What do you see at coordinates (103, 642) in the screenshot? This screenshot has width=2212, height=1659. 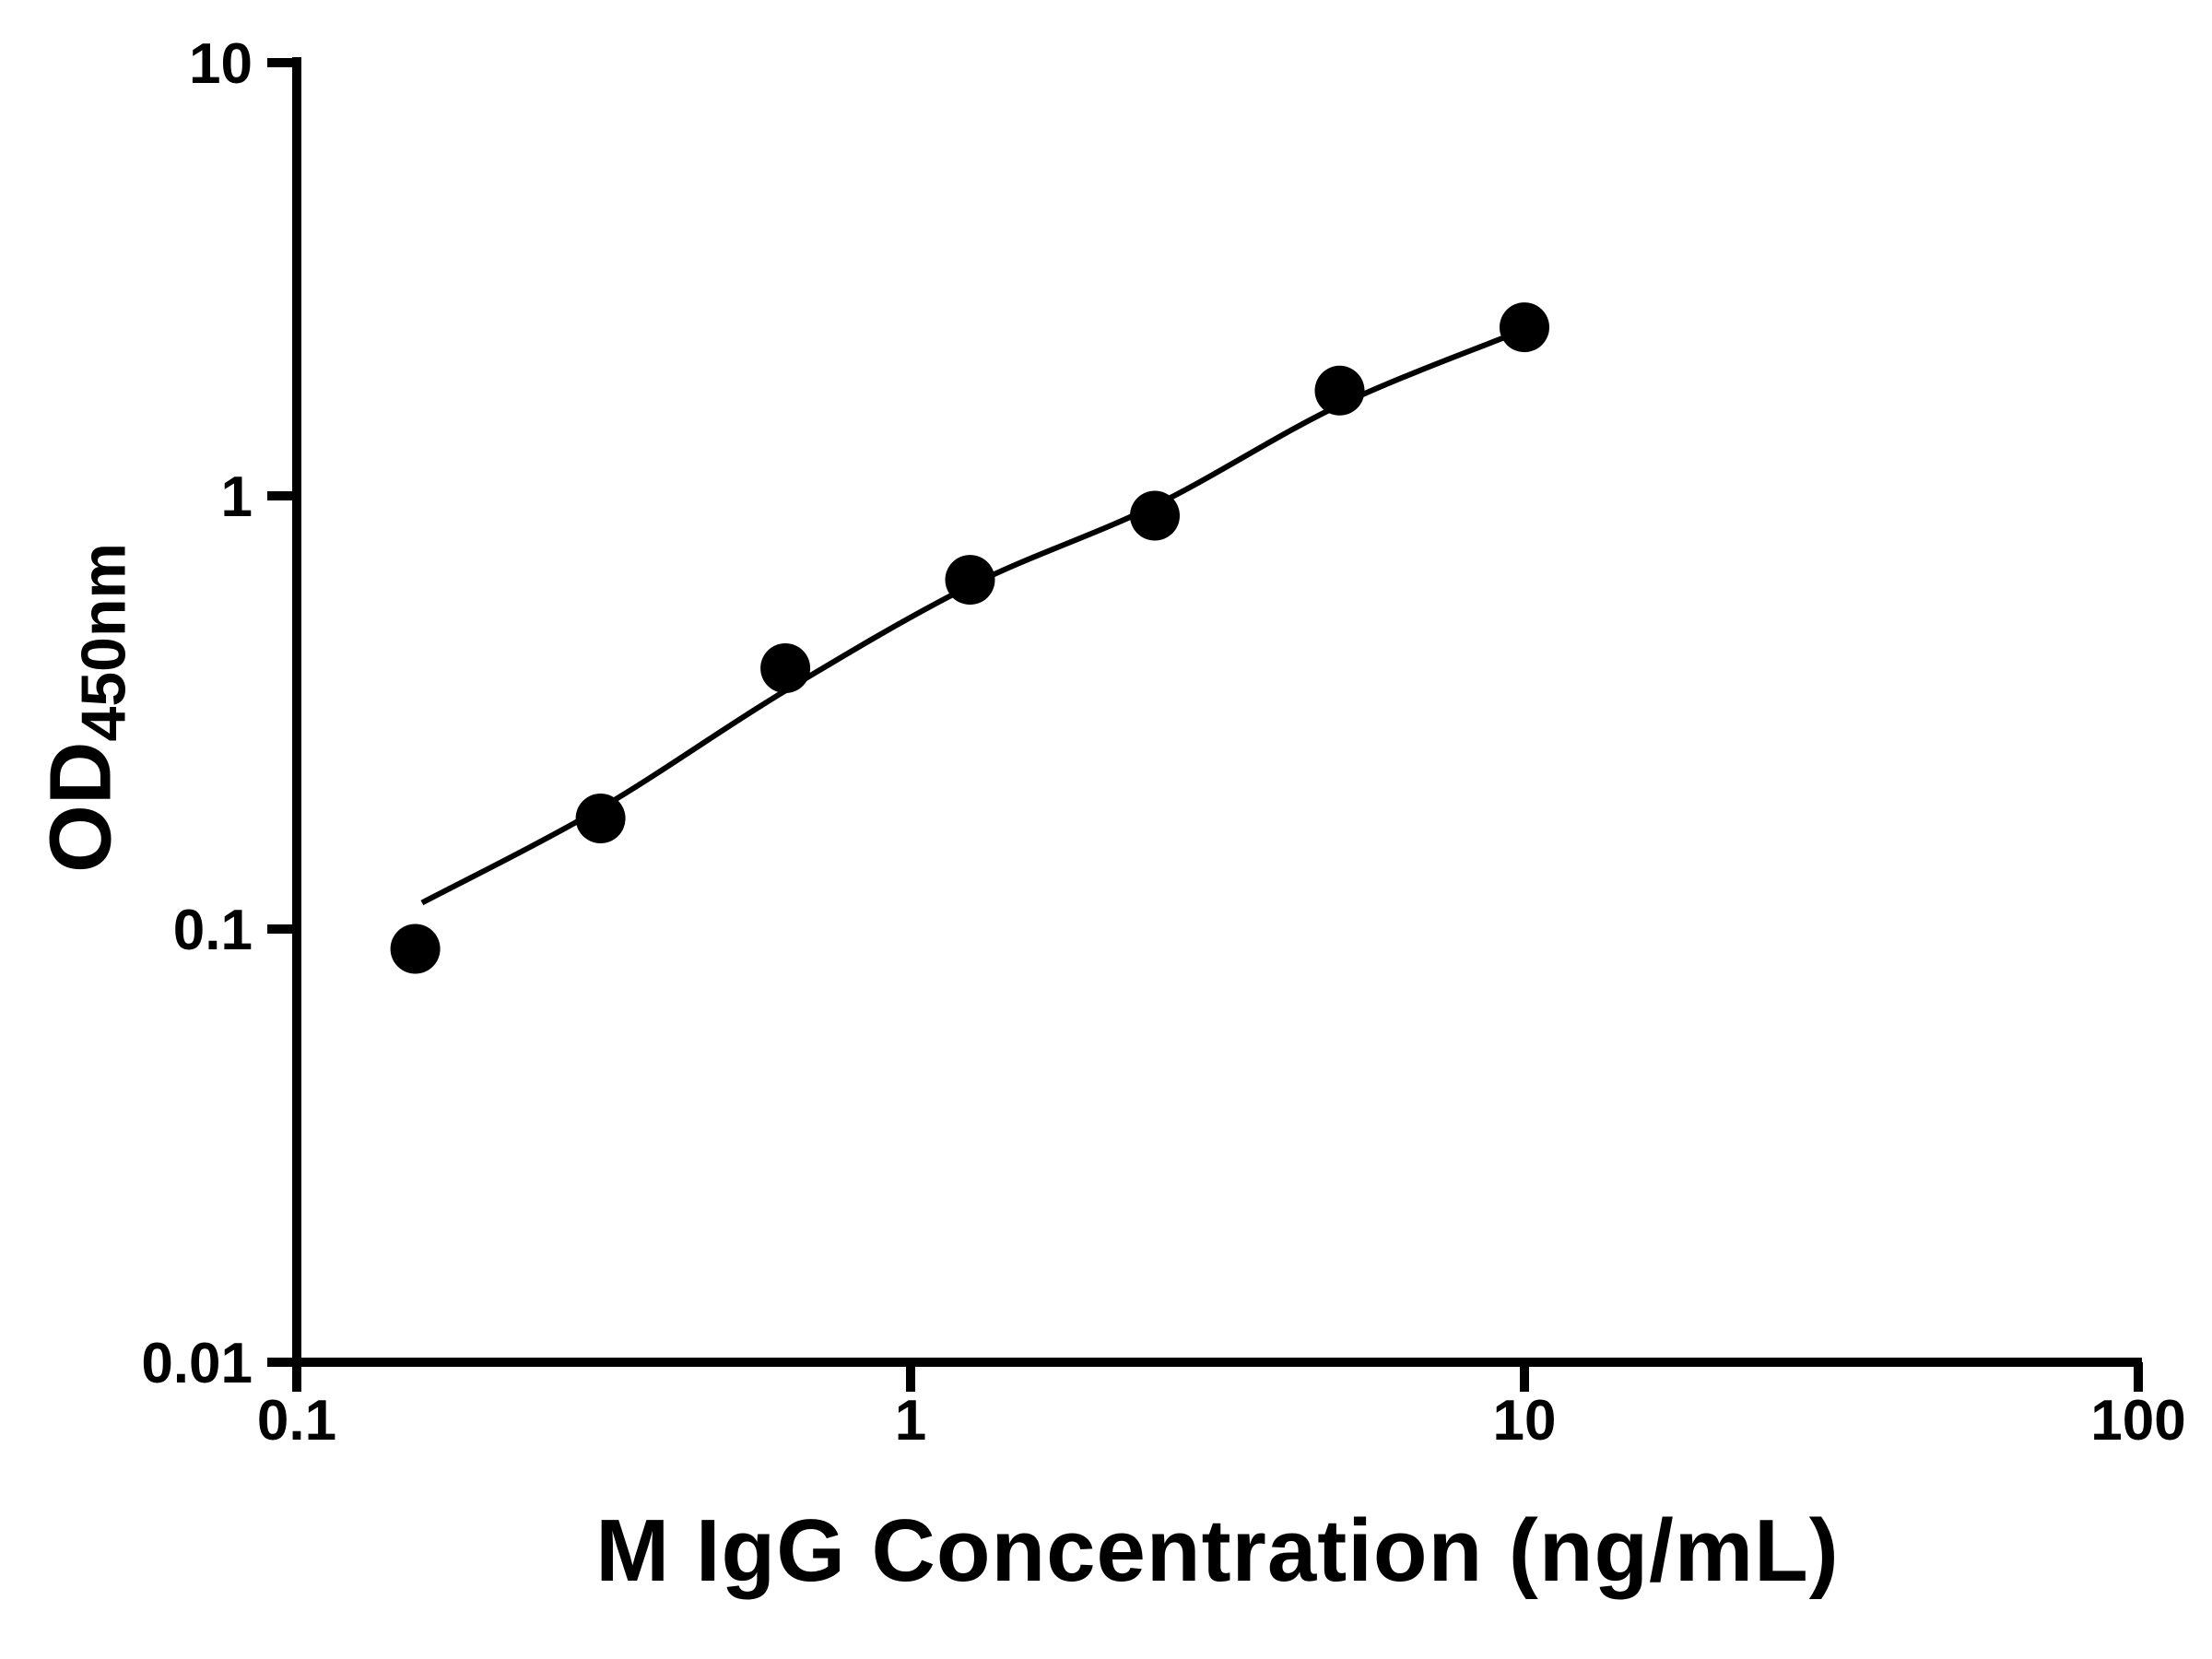 I see `y-axis-title-subscript: 450nm` at bounding box center [103, 642].